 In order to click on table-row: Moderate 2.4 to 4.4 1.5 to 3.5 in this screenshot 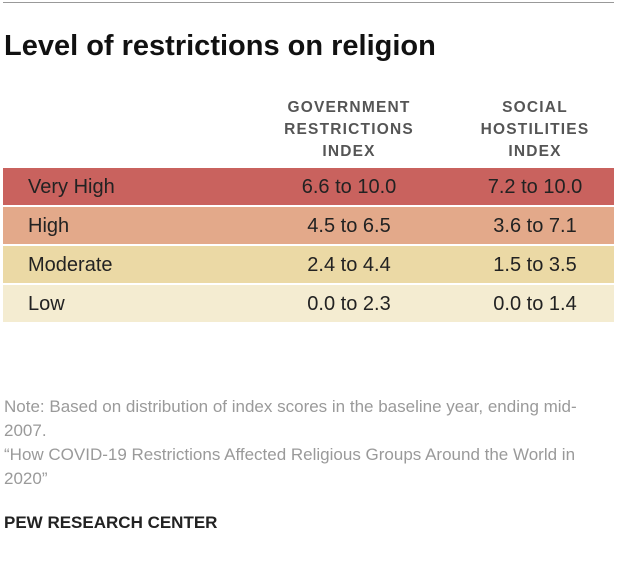, I will do `click(308, 264)`.